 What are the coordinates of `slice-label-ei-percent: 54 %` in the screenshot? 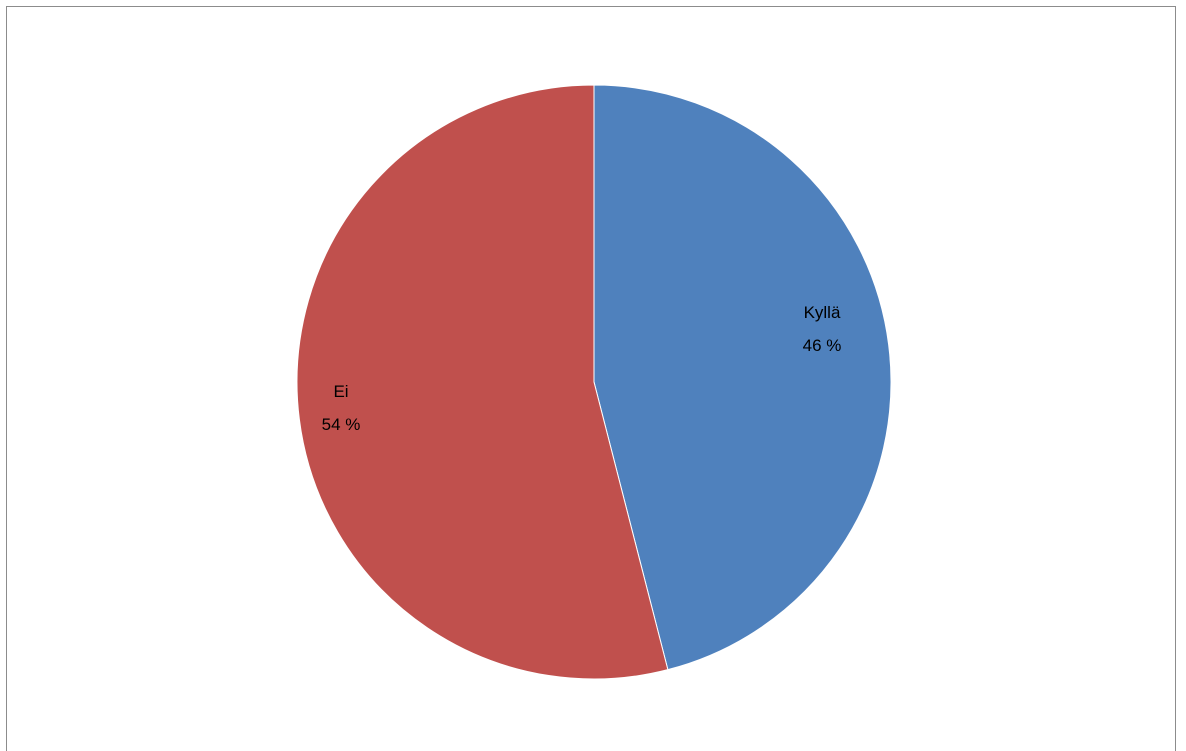 It's located at (341, 424).